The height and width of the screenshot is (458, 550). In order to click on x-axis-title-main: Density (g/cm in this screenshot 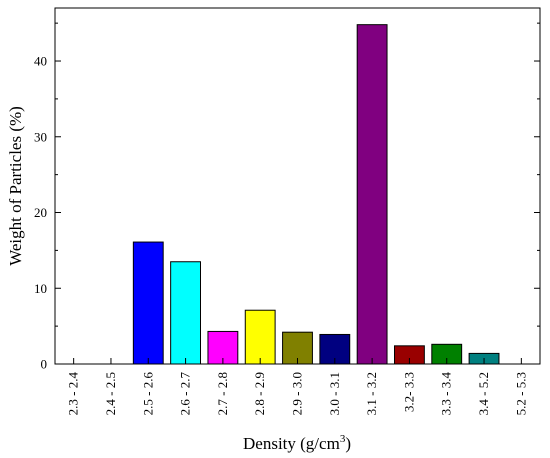, I will do `click(291, 443)`.